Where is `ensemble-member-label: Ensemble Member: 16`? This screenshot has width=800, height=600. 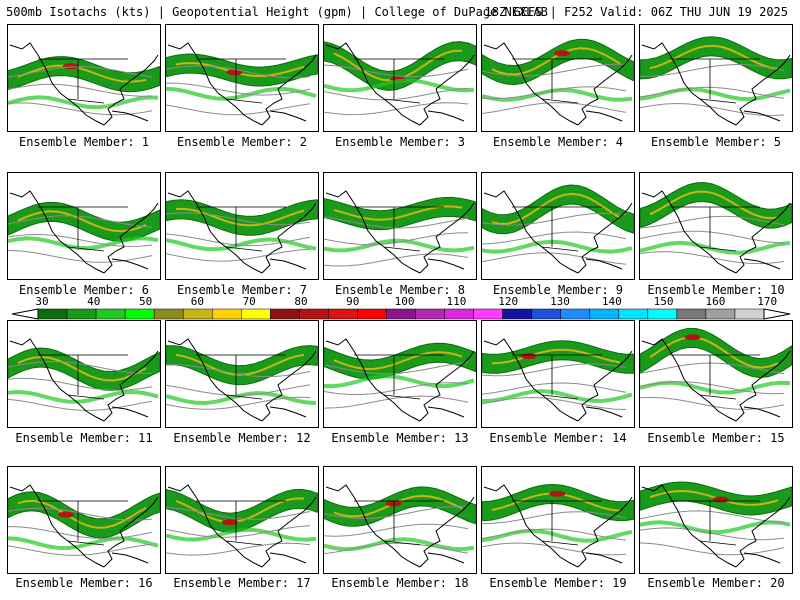 ensemble-member-label: Ensemble Member: 16 is located at coordinates (84, 583).